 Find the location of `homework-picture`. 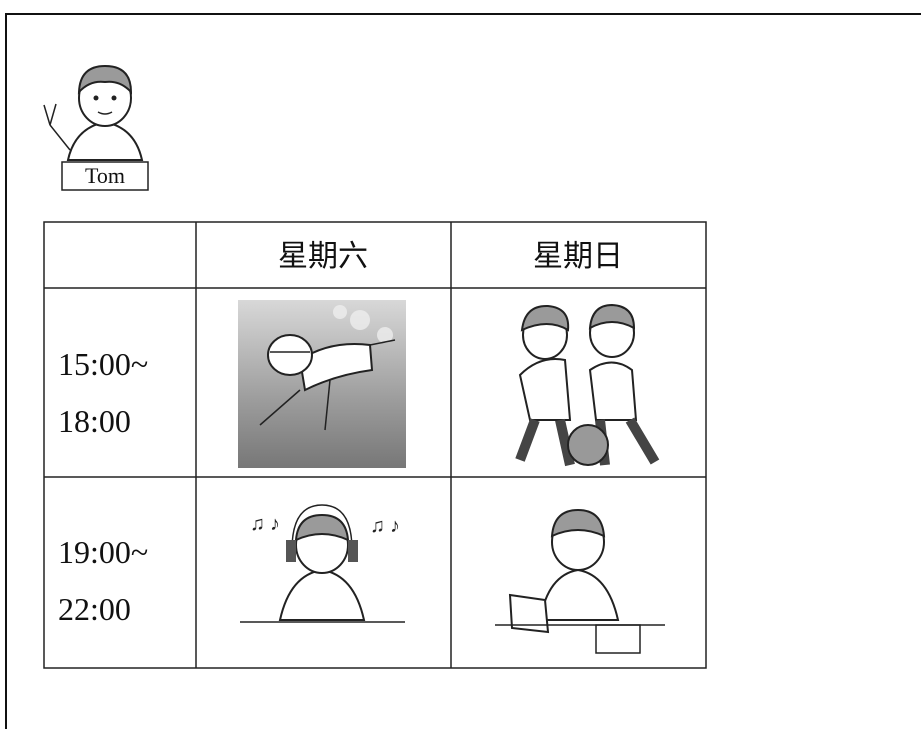

homework-picture is located at coordinates (580, 581).